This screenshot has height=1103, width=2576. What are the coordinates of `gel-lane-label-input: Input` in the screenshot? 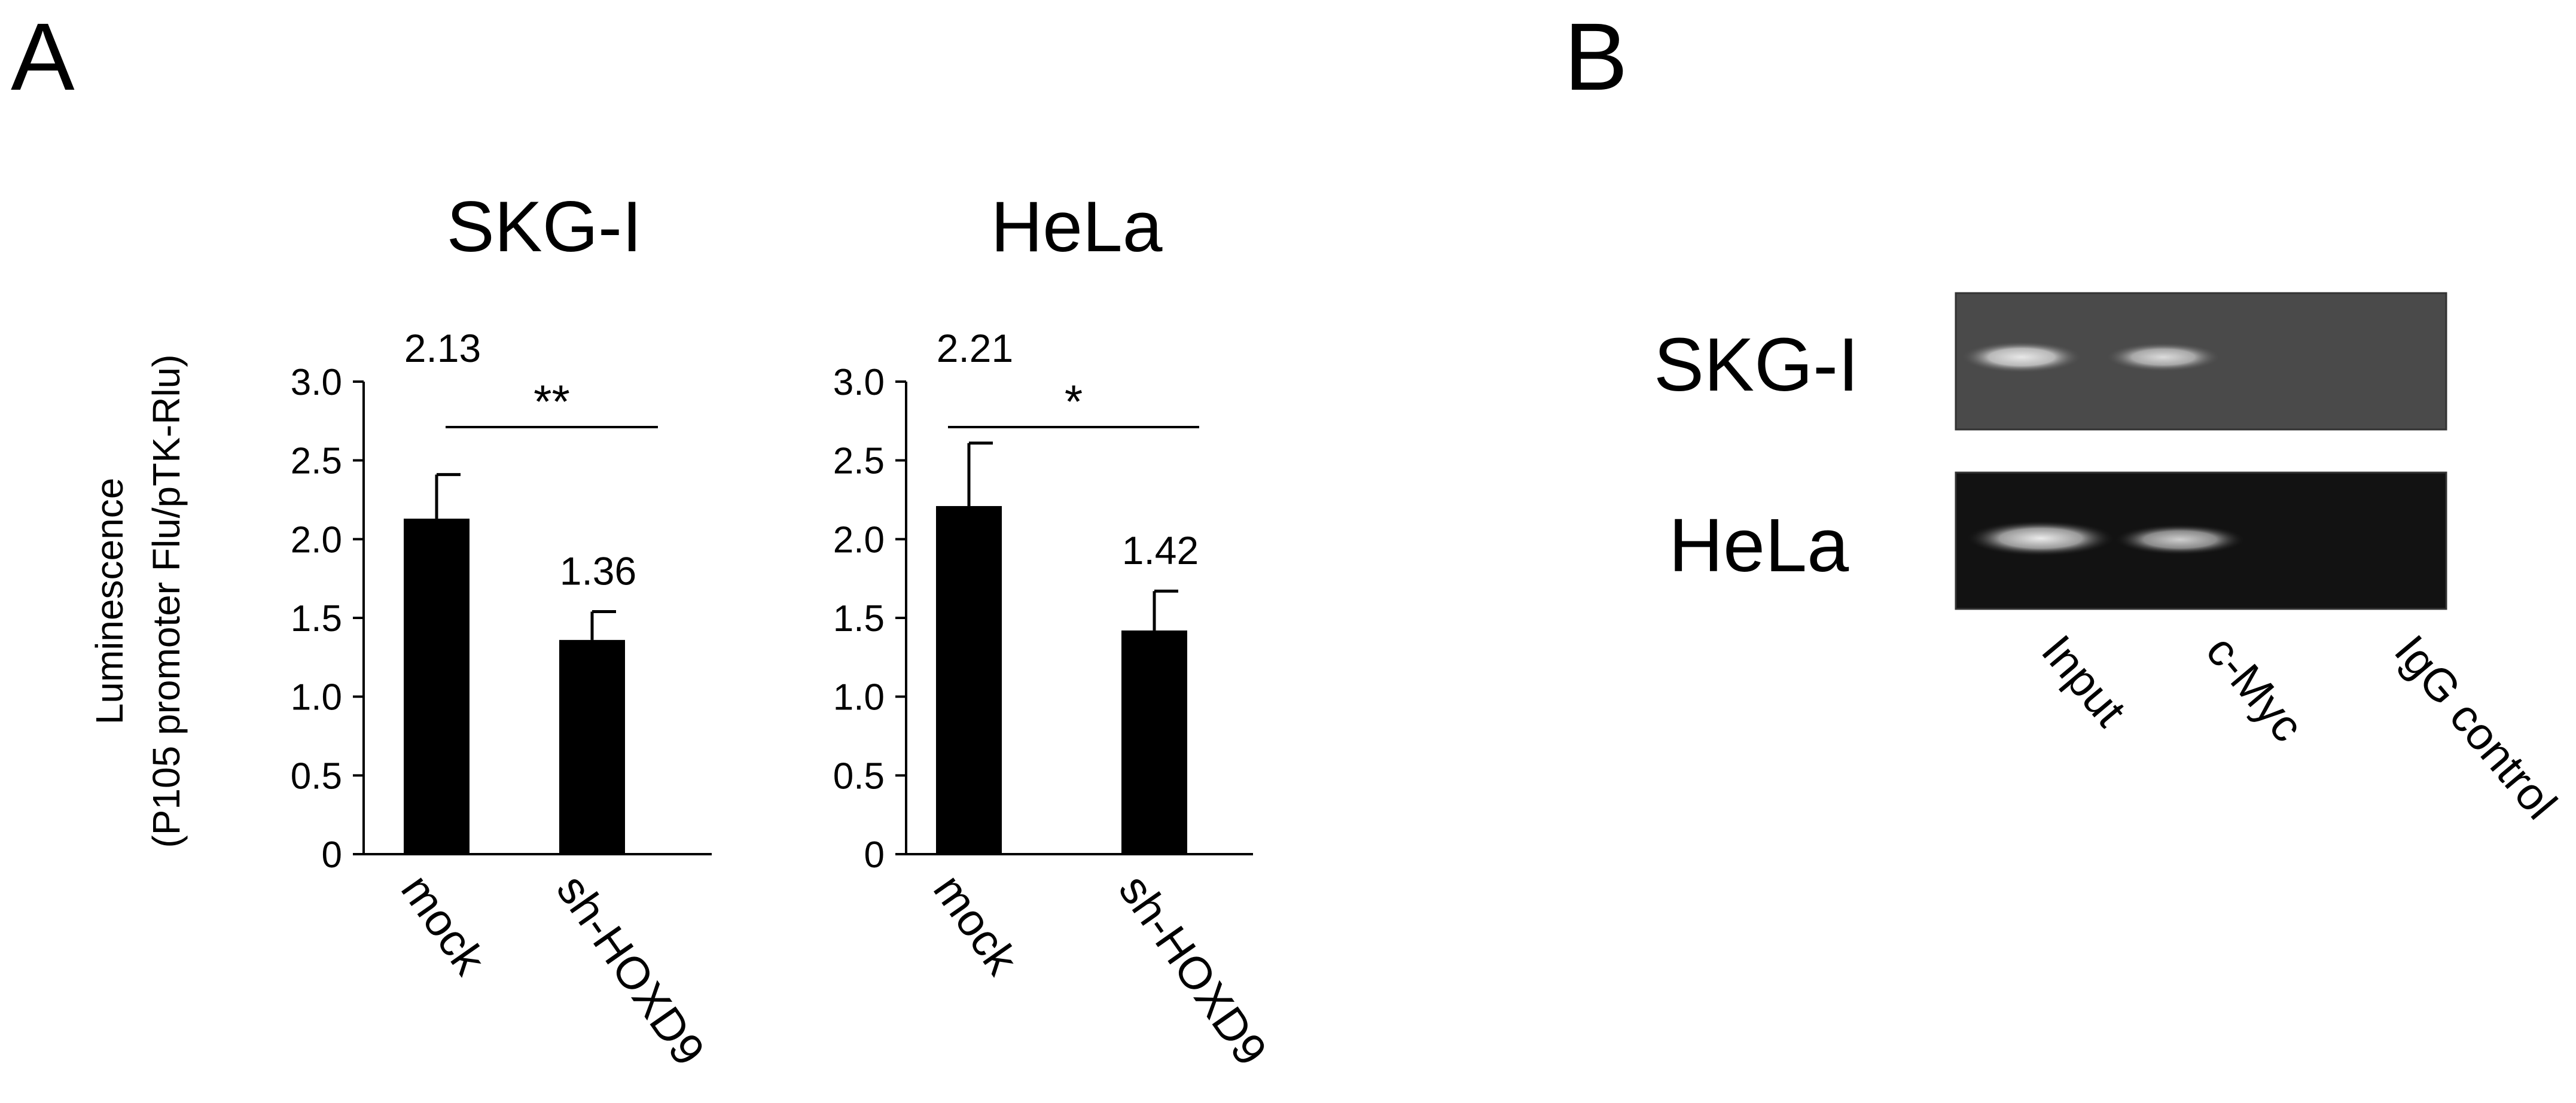 It's located at (2084, 681).